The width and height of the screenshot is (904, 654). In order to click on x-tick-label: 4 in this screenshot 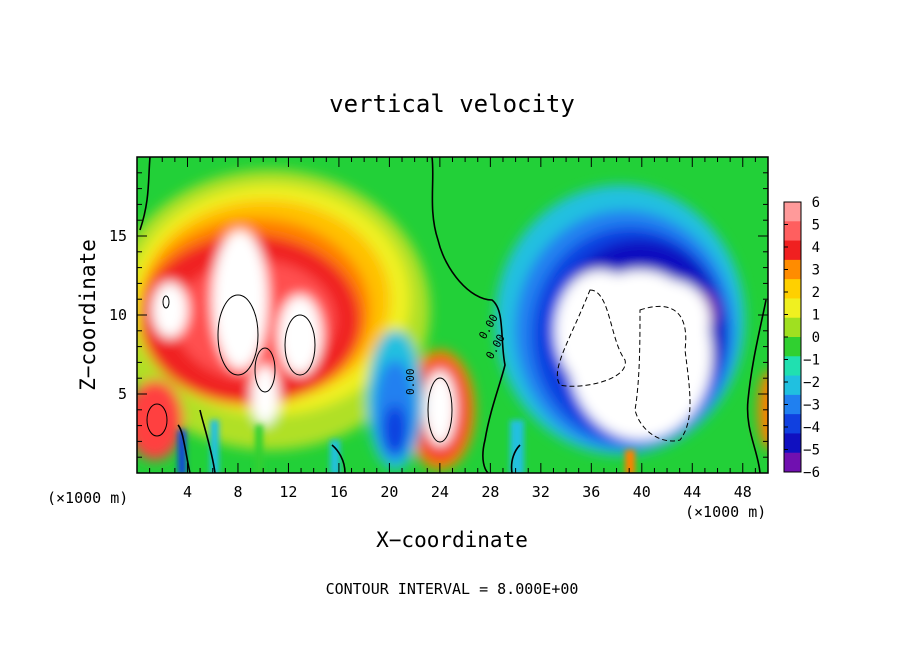, I will do `click(187, 492)`.